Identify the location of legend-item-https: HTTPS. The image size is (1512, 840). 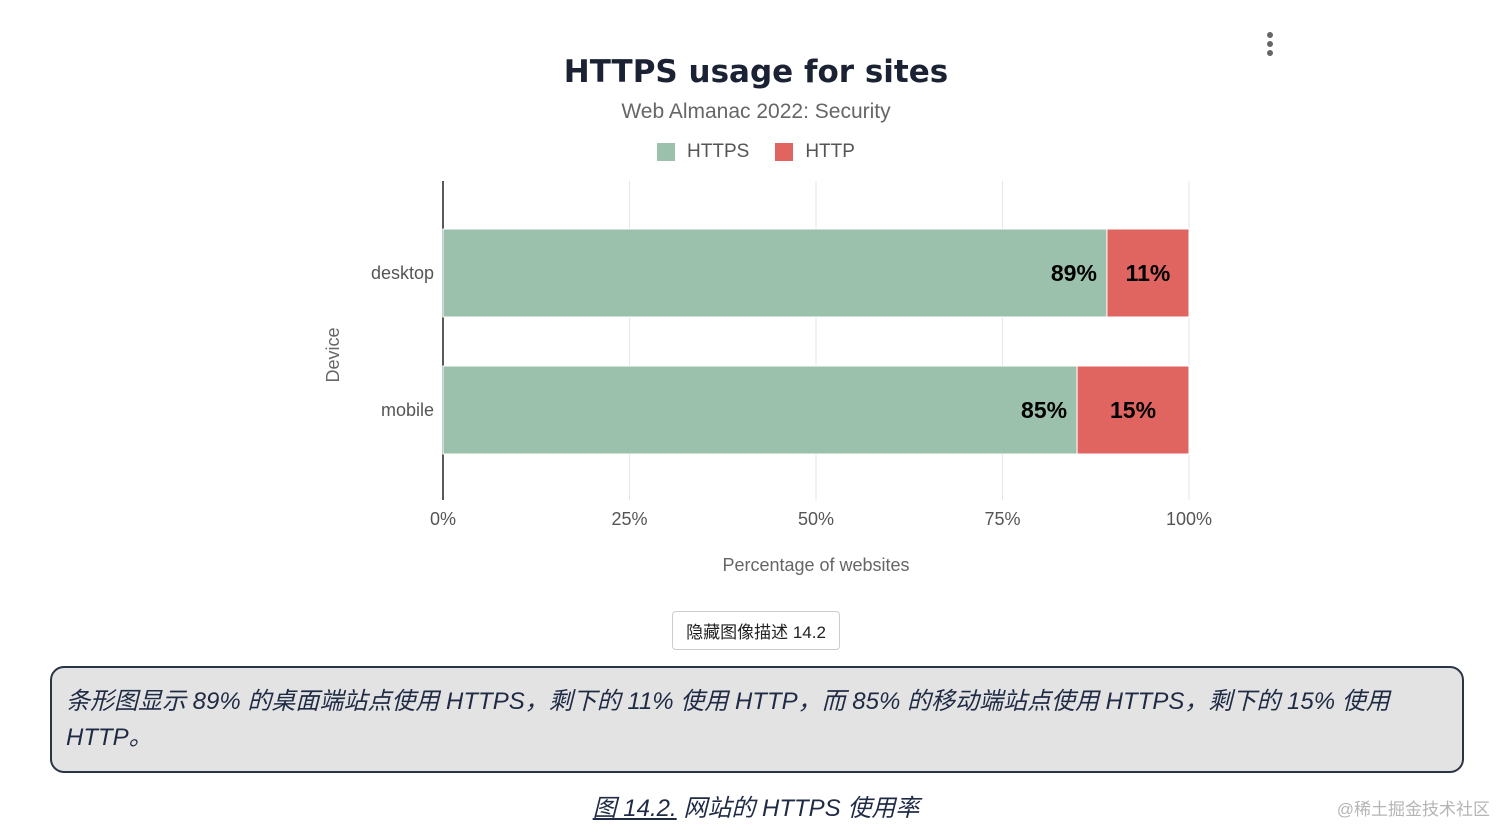
(703, 152).